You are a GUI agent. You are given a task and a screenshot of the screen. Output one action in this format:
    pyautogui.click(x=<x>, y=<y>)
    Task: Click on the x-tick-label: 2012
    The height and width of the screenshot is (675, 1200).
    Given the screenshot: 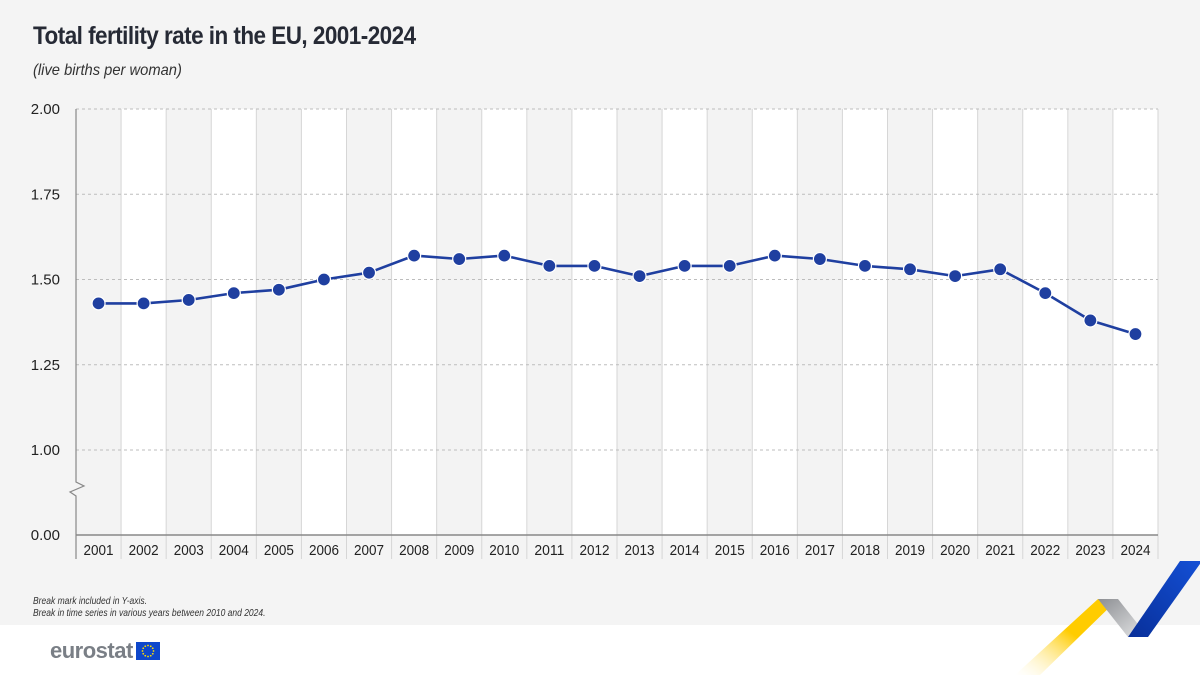 What is the action you would take?
    pyautogui.click(x=594, y=551)
    